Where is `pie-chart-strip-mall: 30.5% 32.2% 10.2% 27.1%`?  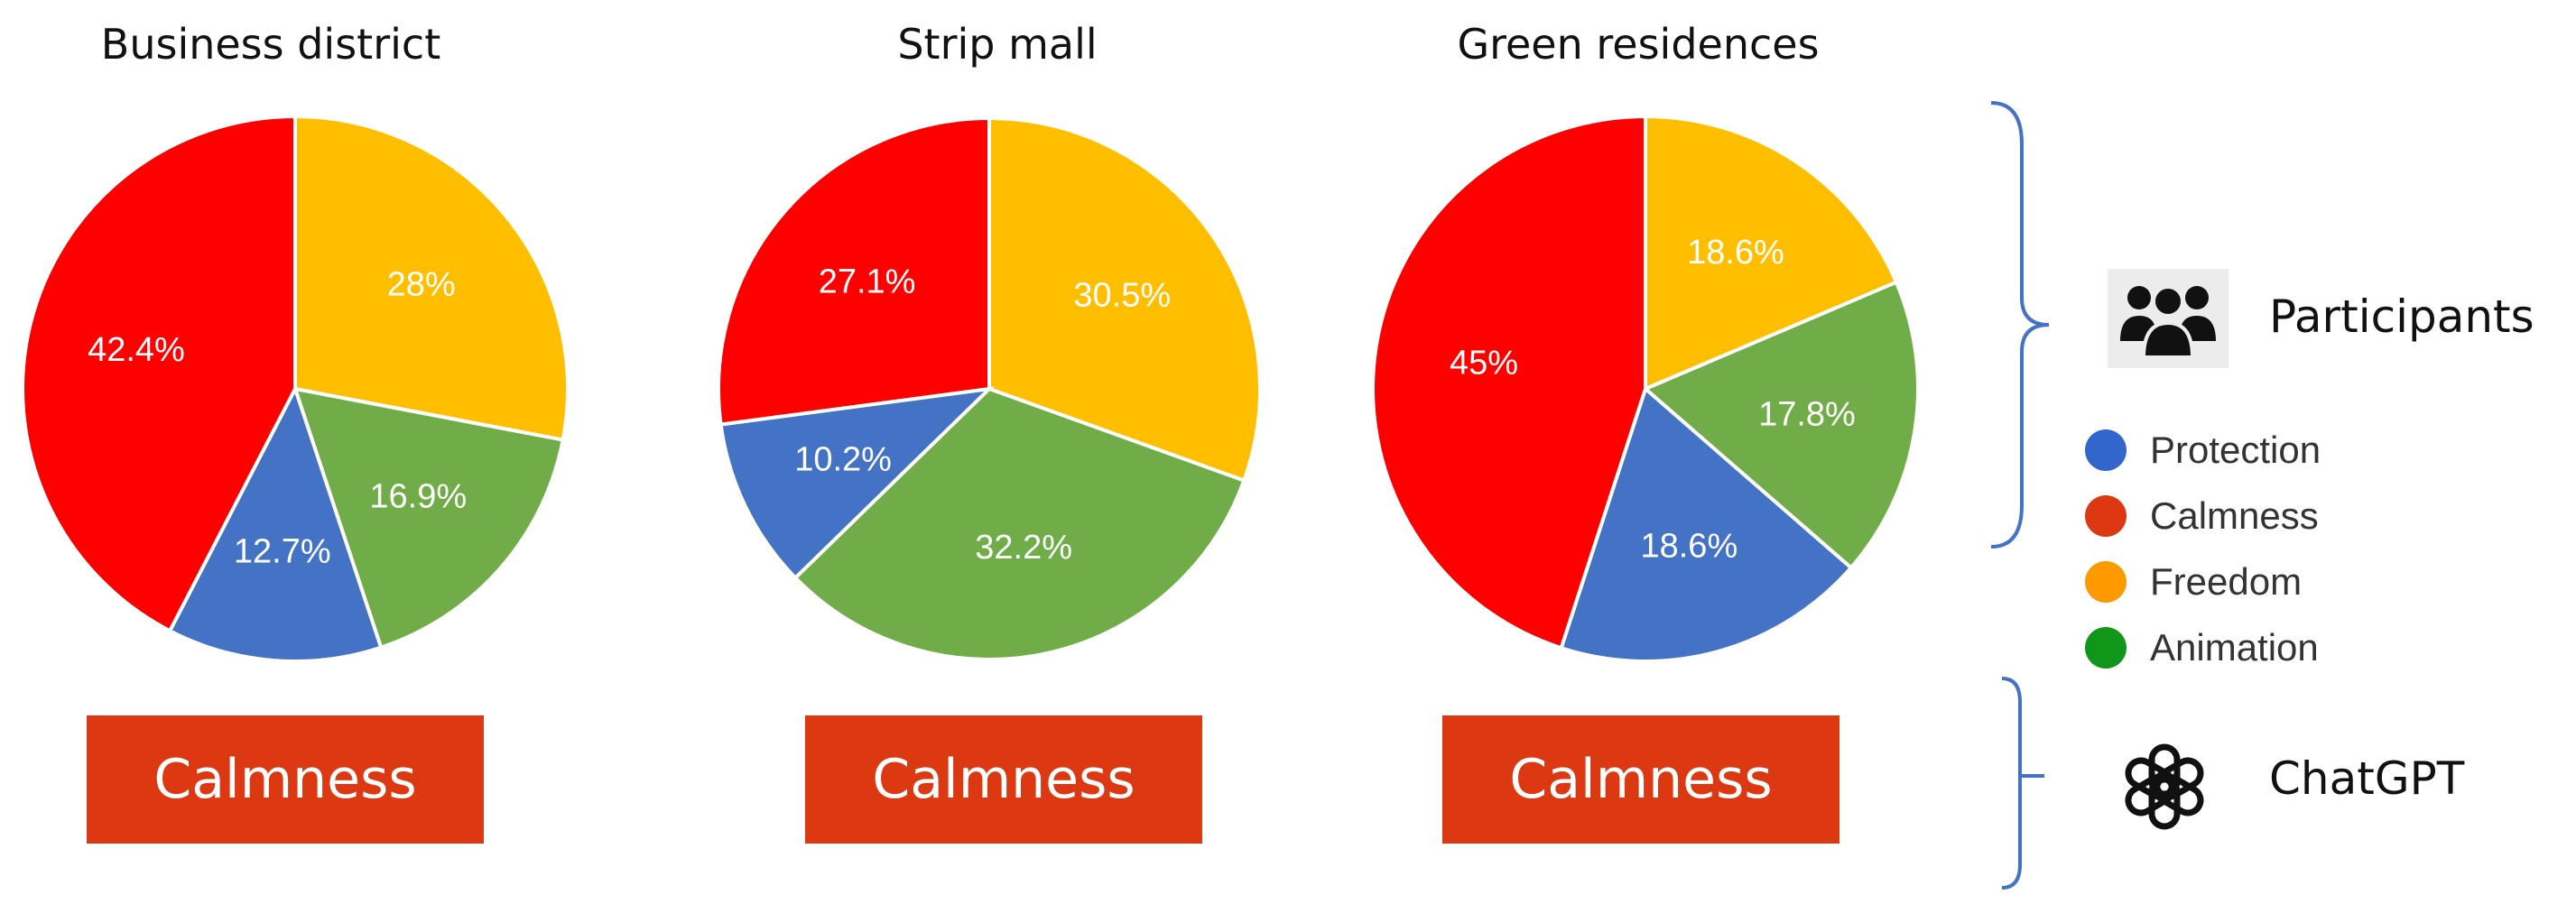 pie-chart-strip-mall: 30.5% 32.2% 10.2% 27.1% is located at coordinates (990, 388).